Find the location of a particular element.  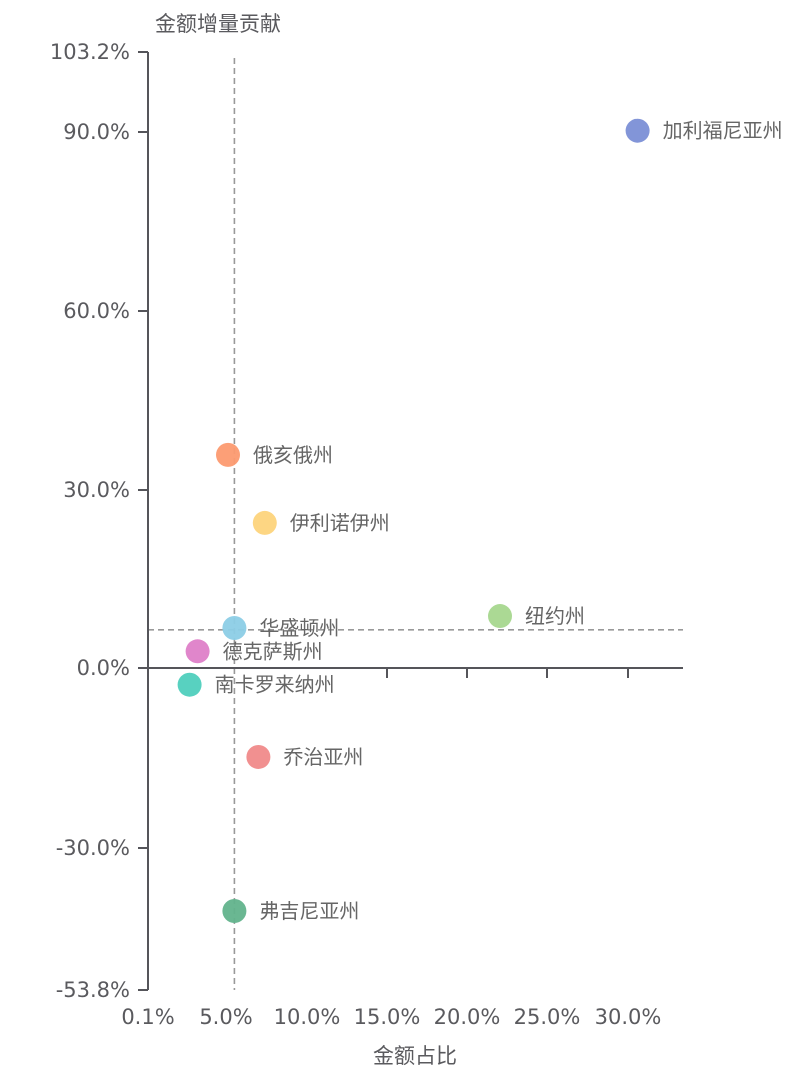

data-point: 乔治亚州 is located at coordinates (304, 756).